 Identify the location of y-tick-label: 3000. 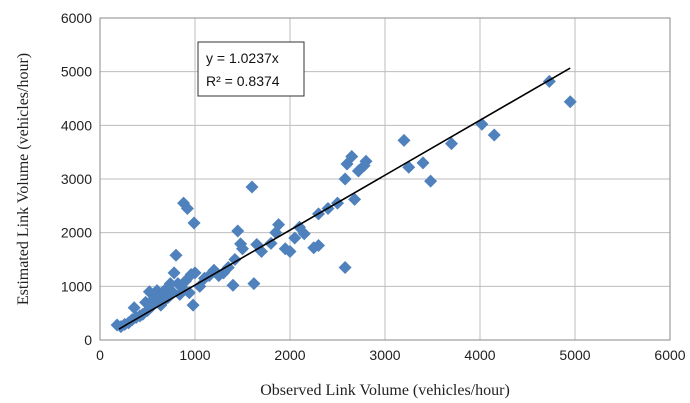
(76, 179).